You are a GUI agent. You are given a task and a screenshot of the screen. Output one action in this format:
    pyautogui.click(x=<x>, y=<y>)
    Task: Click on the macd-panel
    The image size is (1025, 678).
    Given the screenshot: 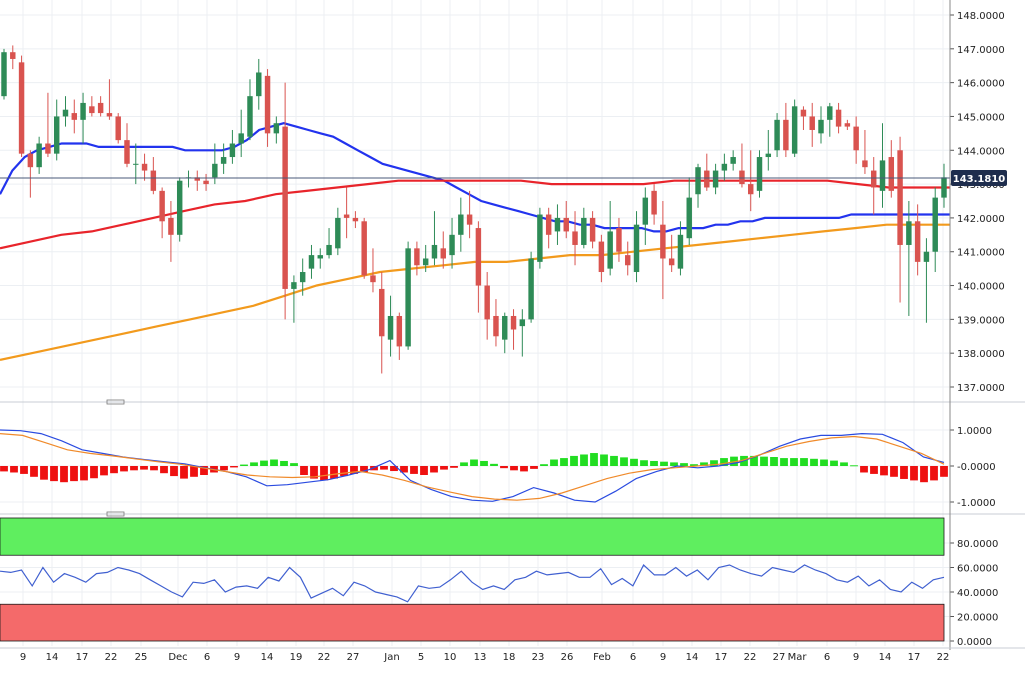 What is the action you would take?
    pyautogui.click(x=474, y=466)
    